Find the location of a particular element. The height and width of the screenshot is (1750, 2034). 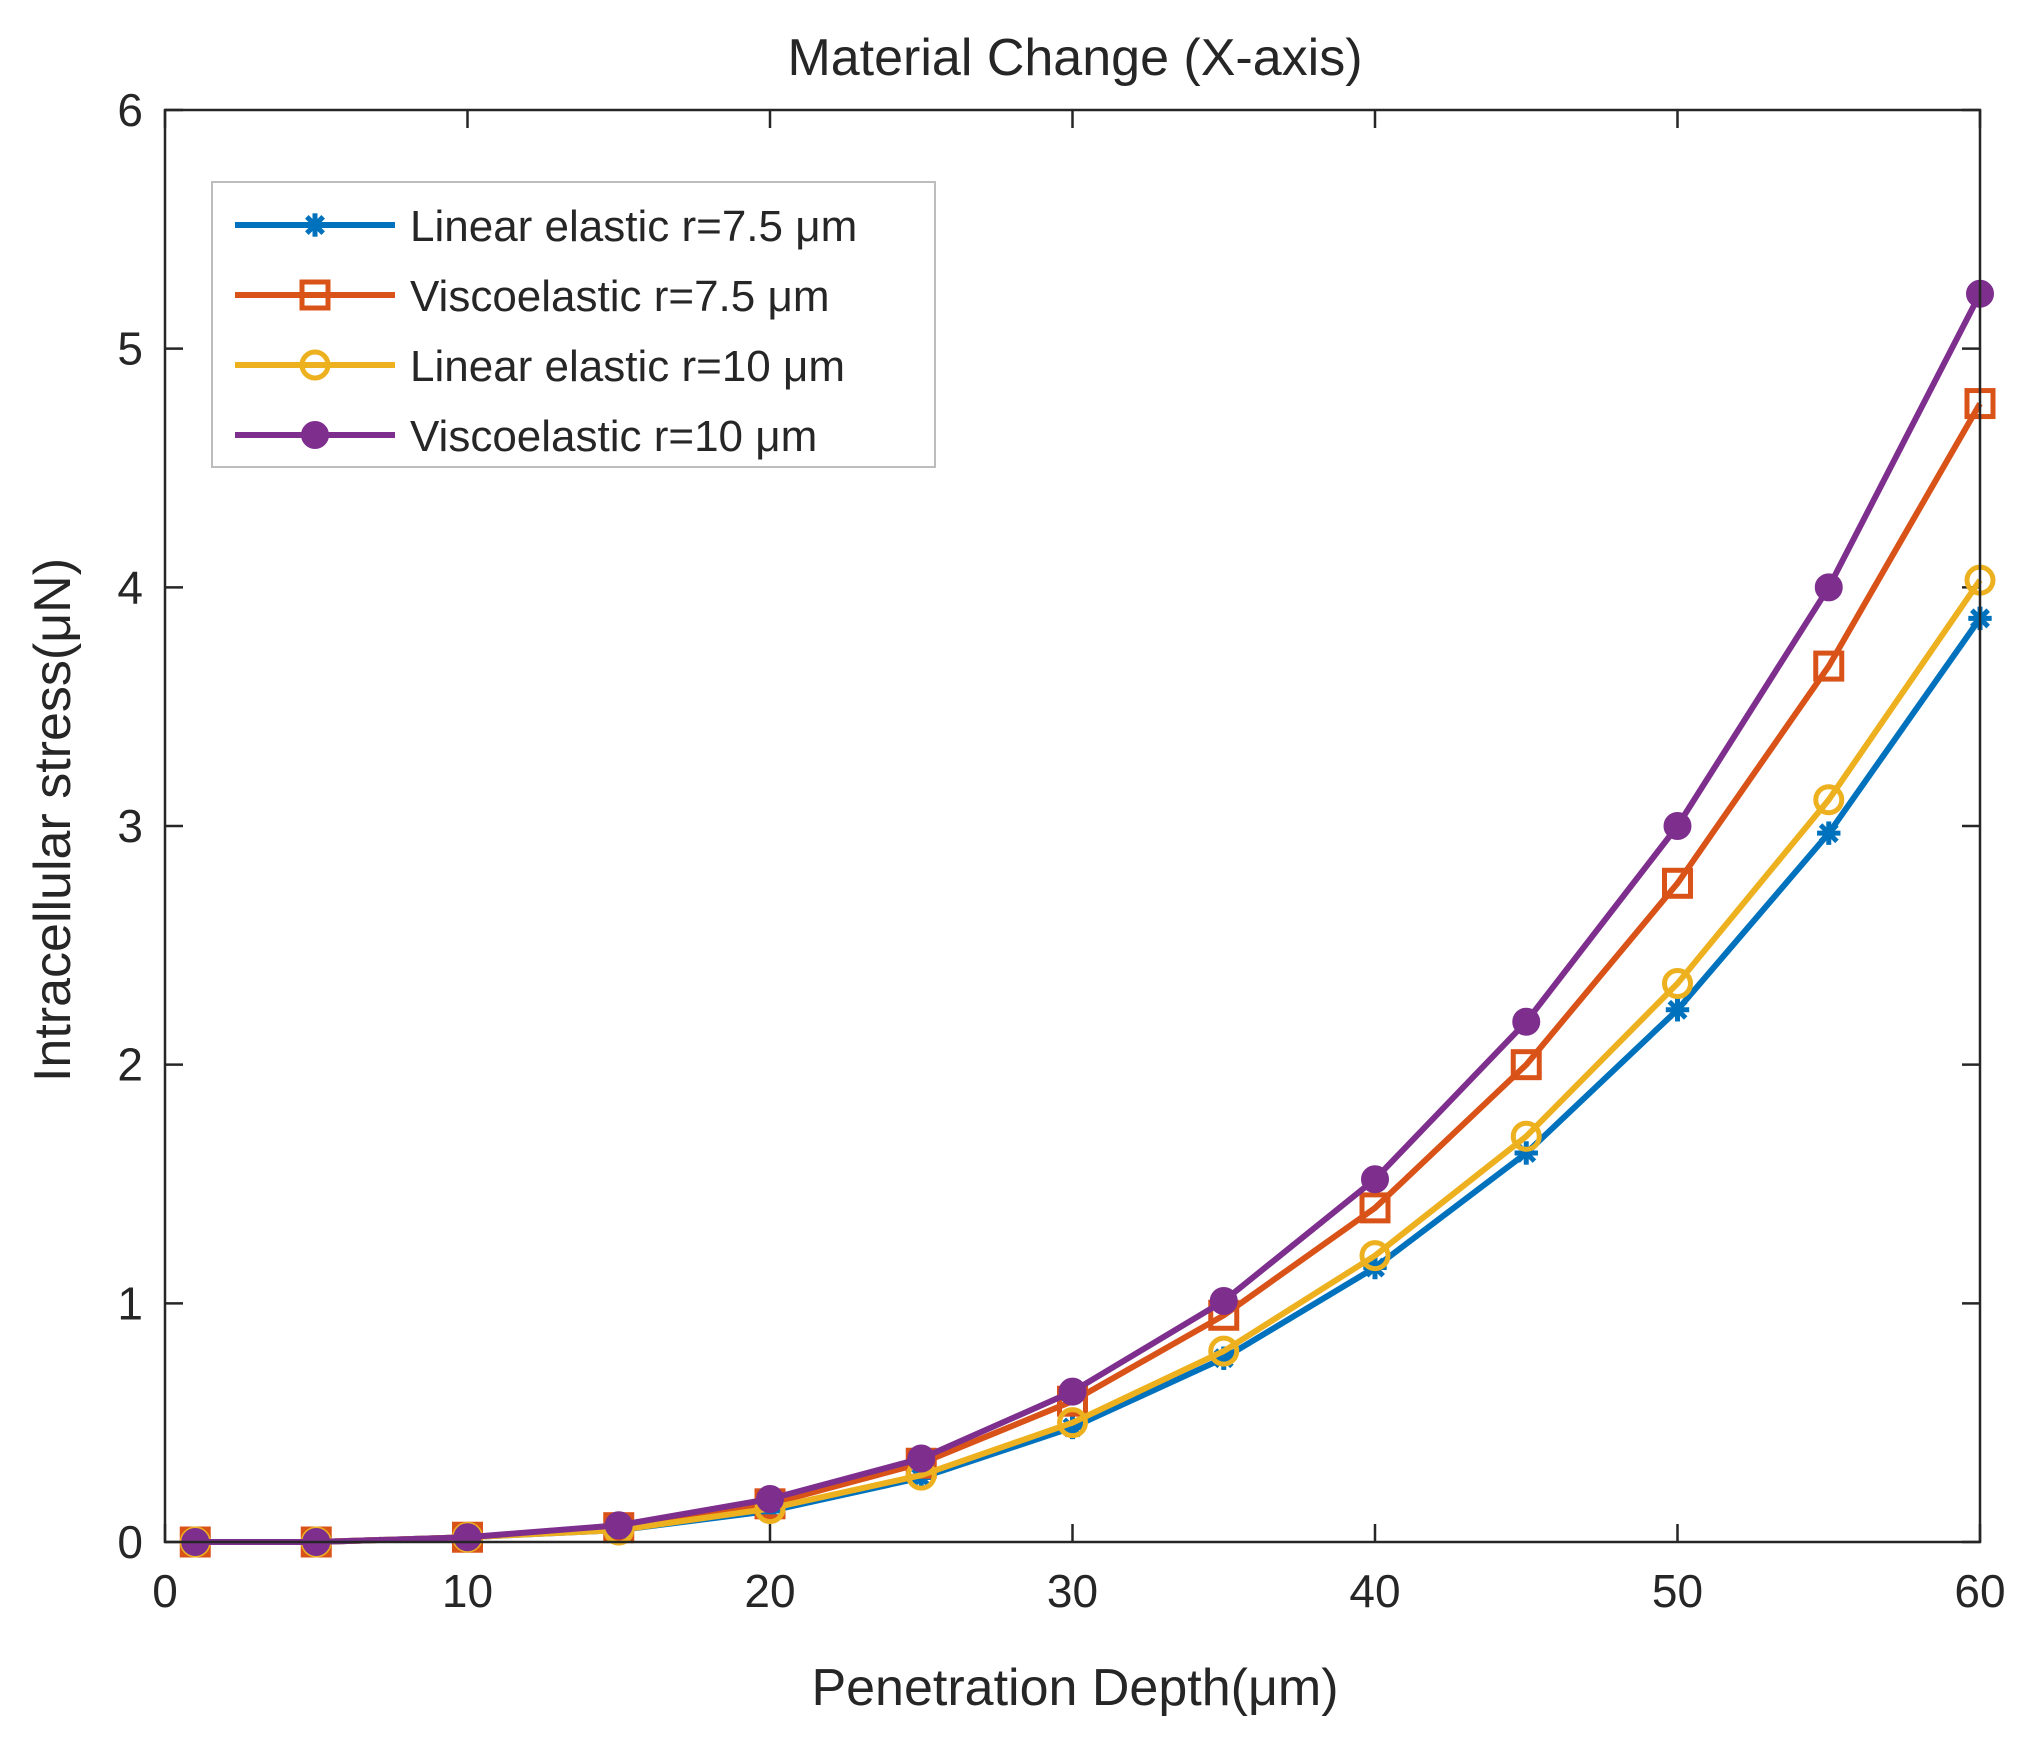

y-tick-label: 4 is located at coordinates (130, 587).